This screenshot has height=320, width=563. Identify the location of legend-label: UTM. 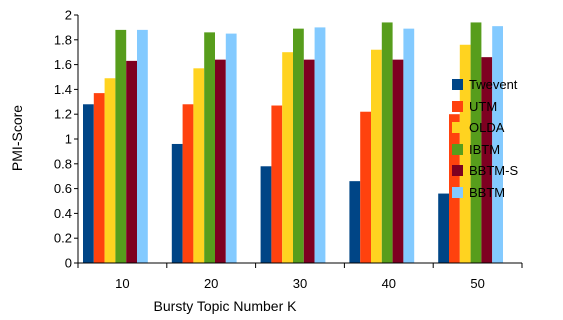
(483, 106).